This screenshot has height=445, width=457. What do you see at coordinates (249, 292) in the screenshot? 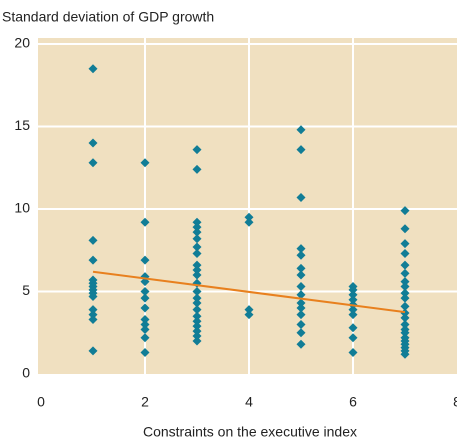
I see `trend-line` at bounding box center [249, 292].